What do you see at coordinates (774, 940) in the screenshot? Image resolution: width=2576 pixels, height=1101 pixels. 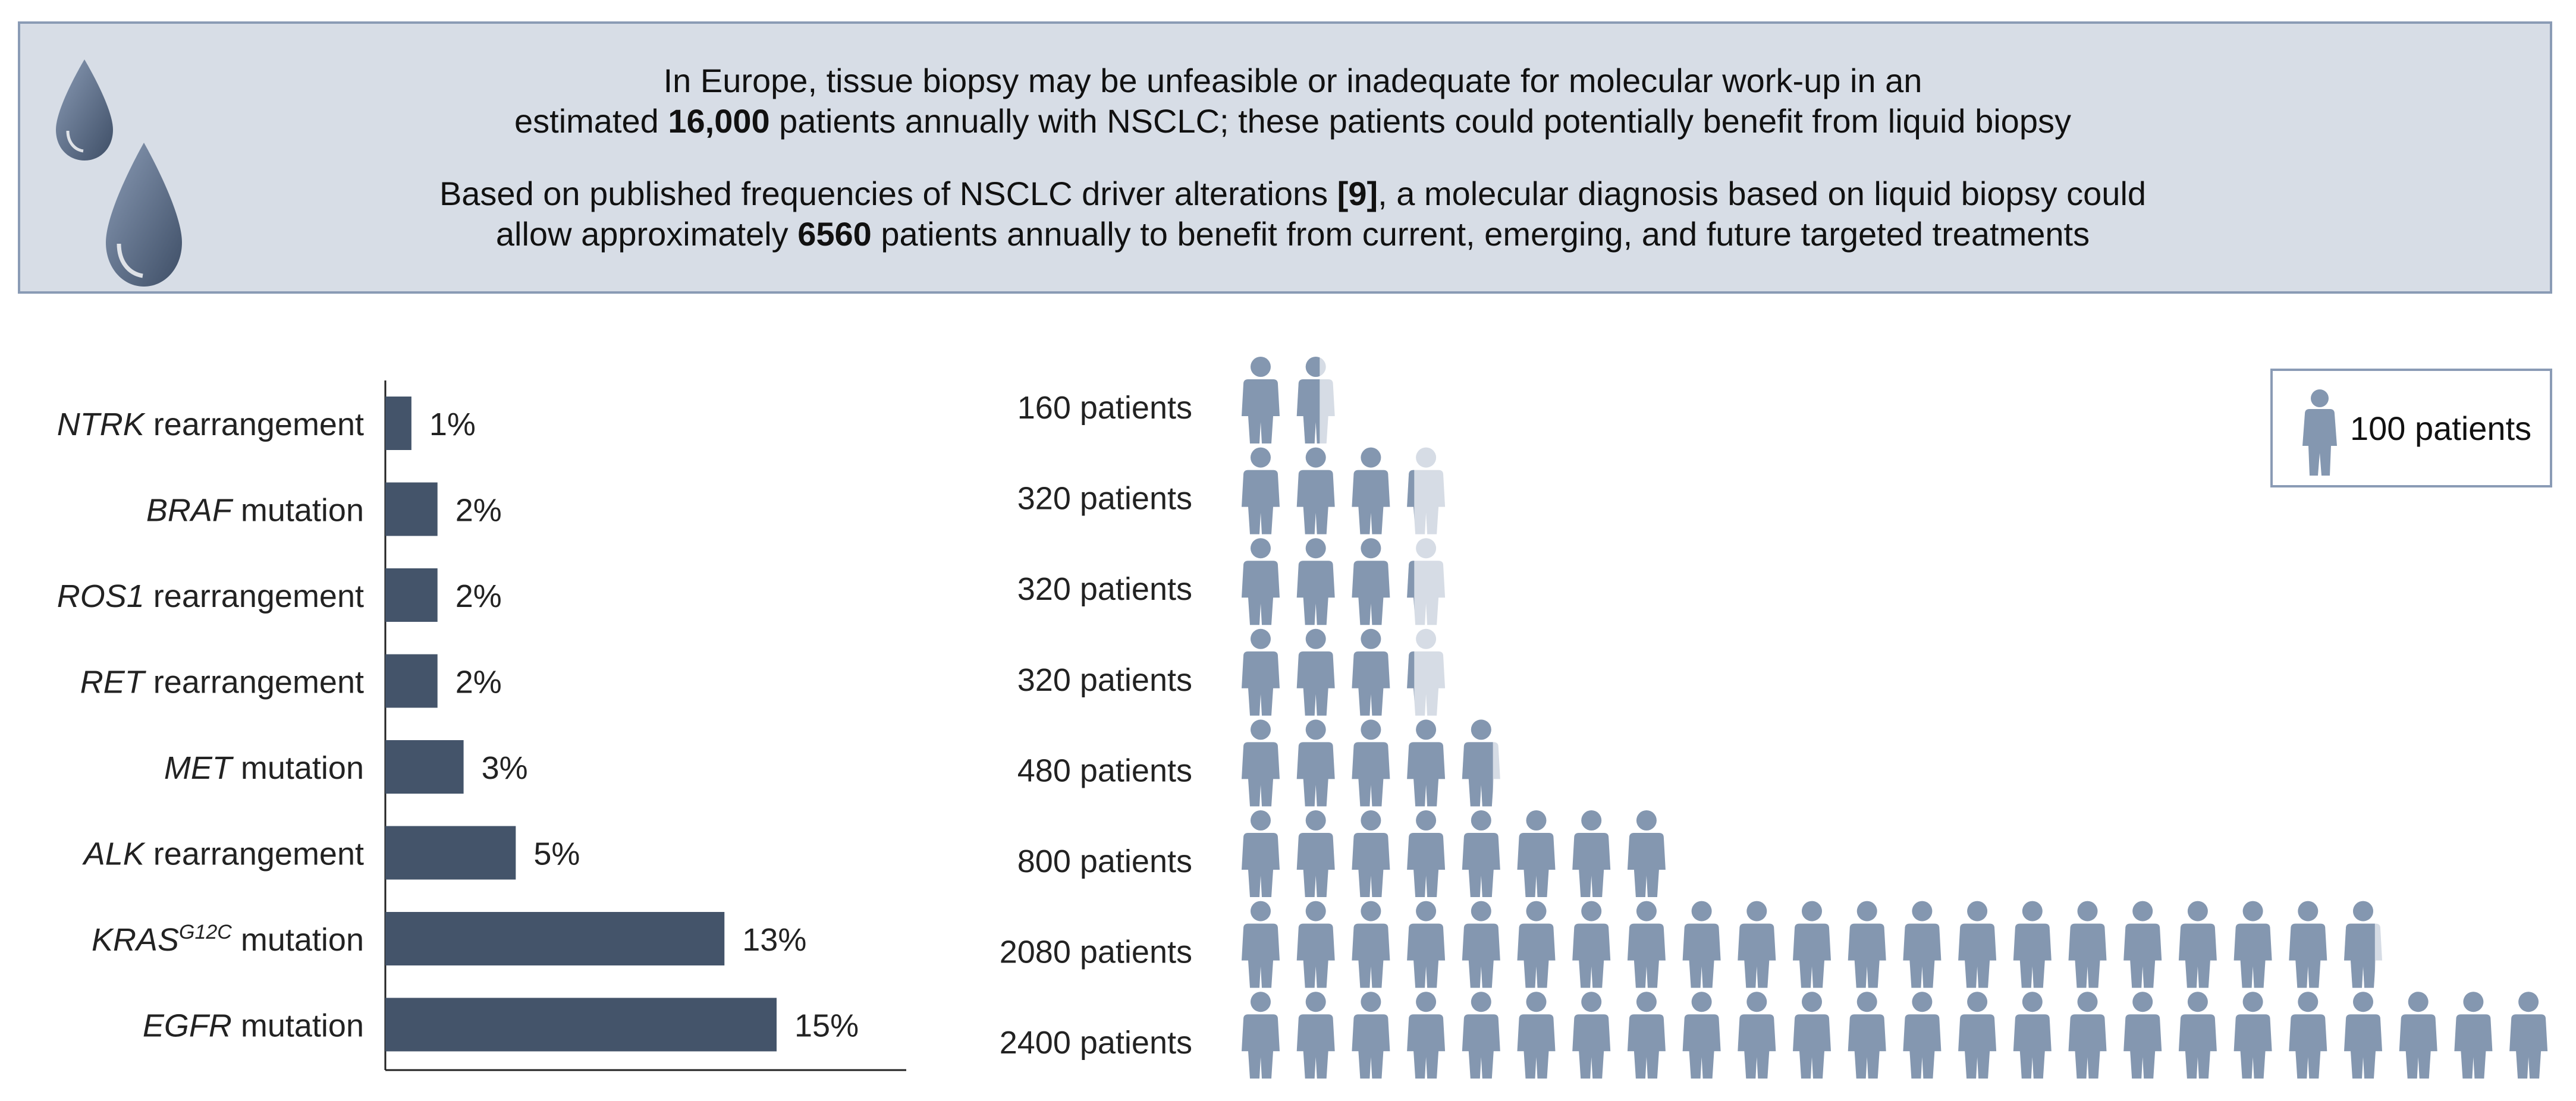 I see `data-label: 13%` at bounding box center [774, 940].